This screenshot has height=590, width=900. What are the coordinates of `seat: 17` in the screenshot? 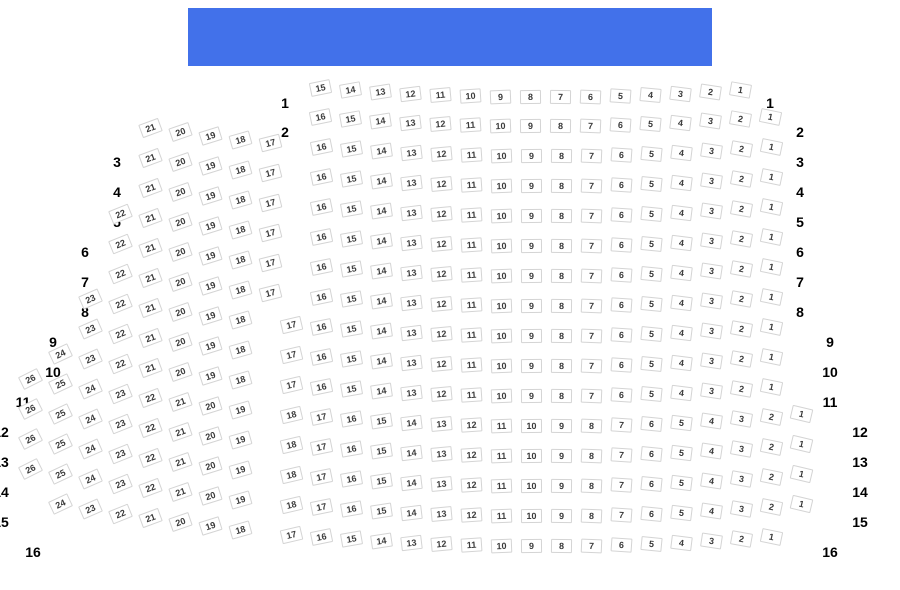 It's located at (321, 477).